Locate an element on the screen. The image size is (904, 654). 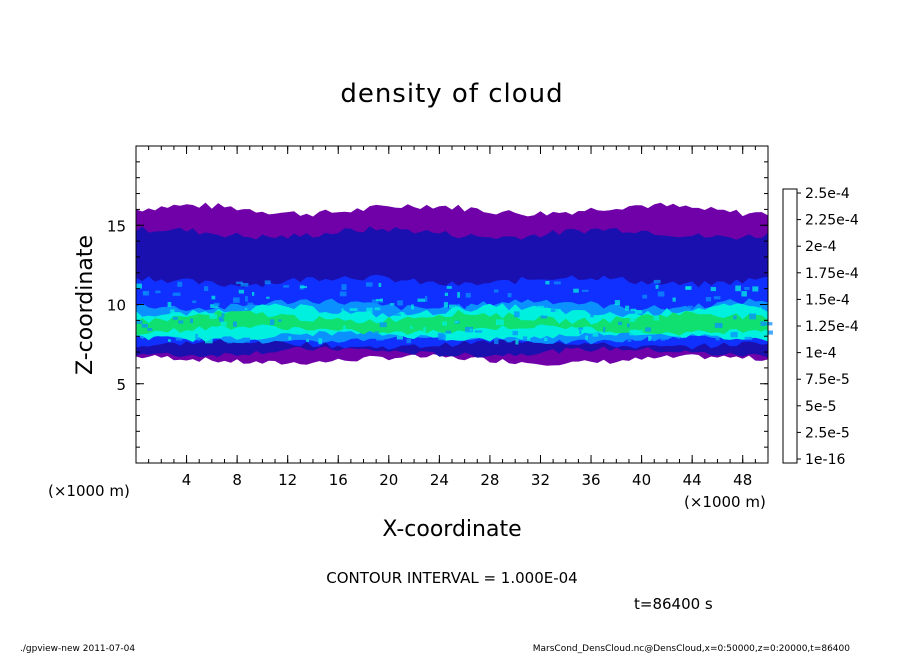
x-tick-label: 12 is located at coordinates (287, 480).